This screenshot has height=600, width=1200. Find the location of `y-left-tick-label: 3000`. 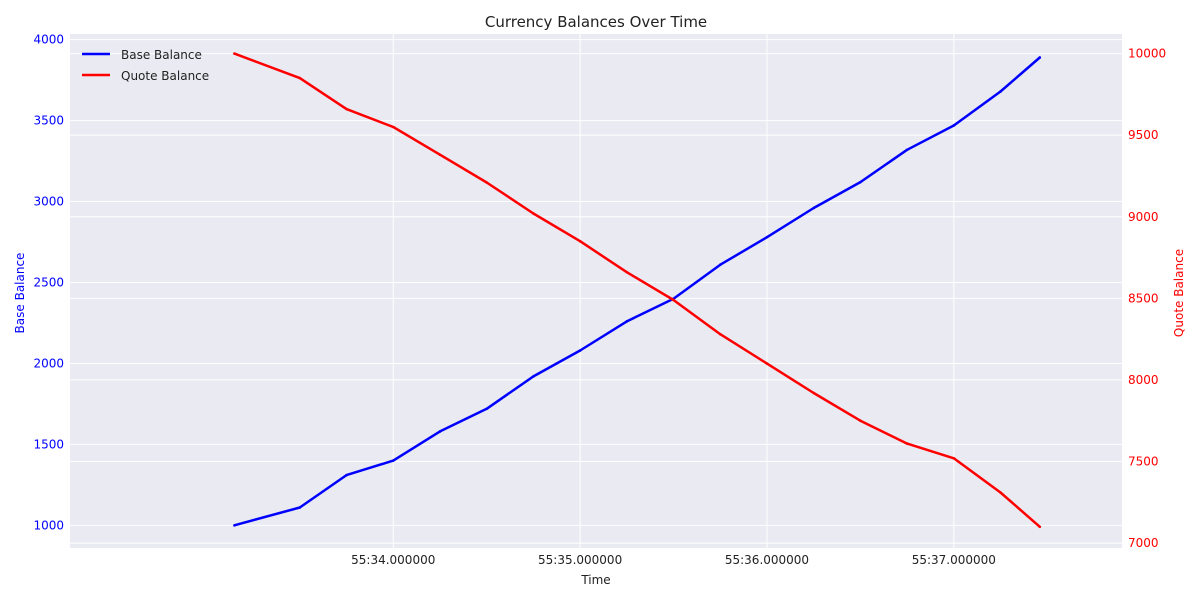

y-left-tick-label: 3000 is located at coordinates (48, 202).